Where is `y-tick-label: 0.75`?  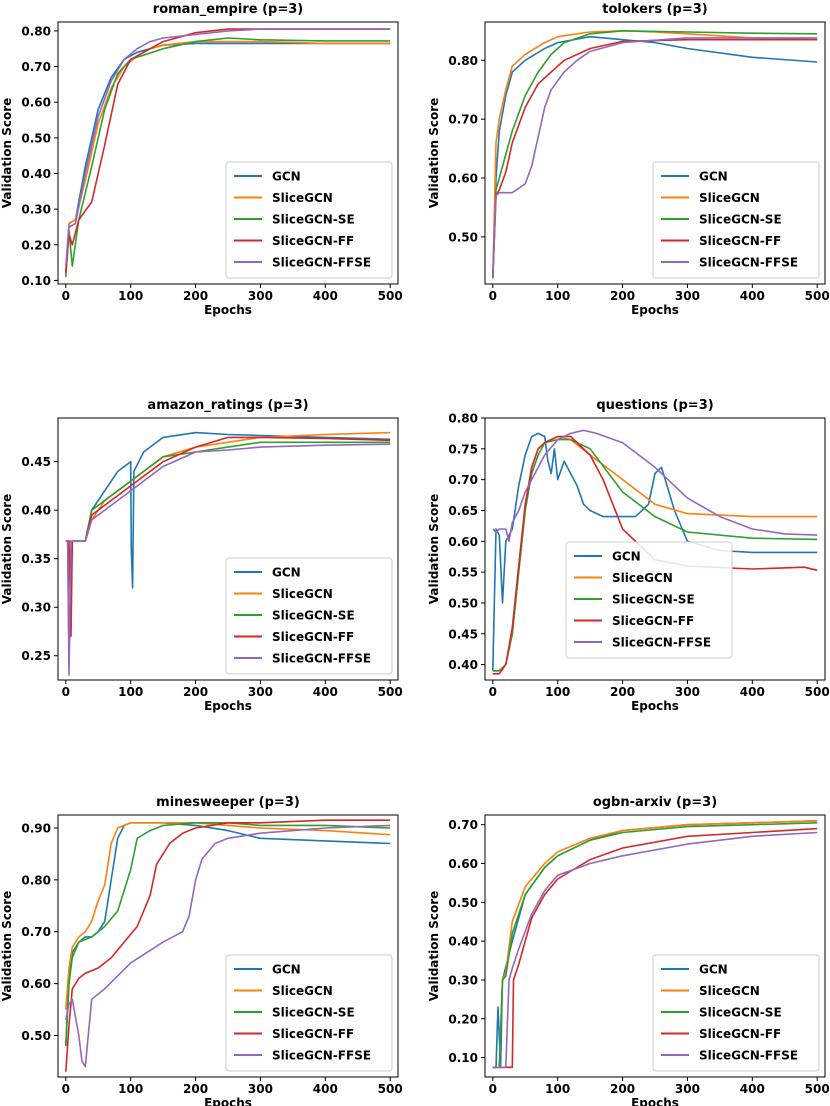 y-tick-label: 0.75 is located at coordinates (463, 449).